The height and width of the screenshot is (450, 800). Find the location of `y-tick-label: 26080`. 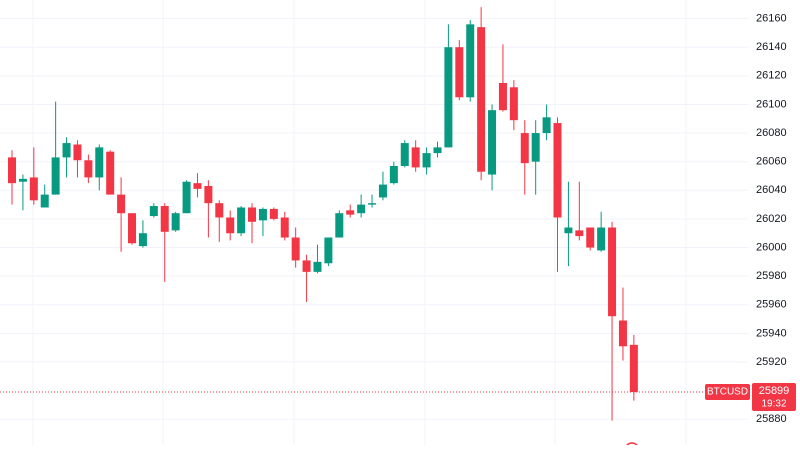

y-tick-label: 26080 is located at coordinates (771, 133).